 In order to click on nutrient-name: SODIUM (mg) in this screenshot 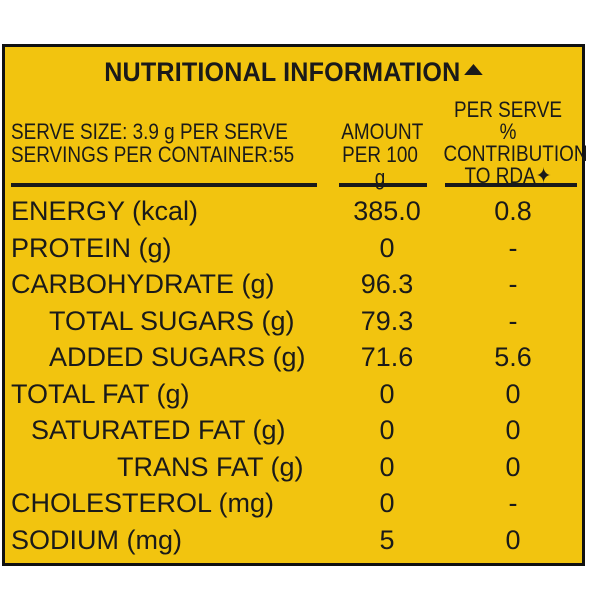, I will do `click(96, 539)`.